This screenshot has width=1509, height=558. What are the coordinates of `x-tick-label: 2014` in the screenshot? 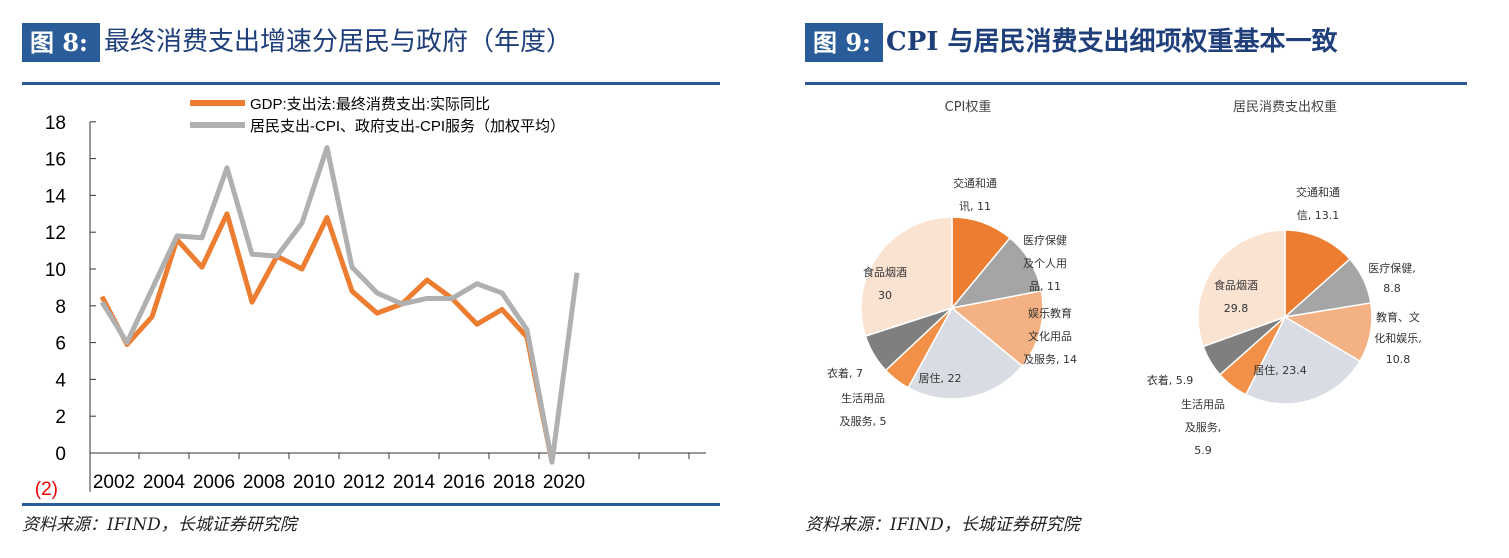 It's located at (414, 482).